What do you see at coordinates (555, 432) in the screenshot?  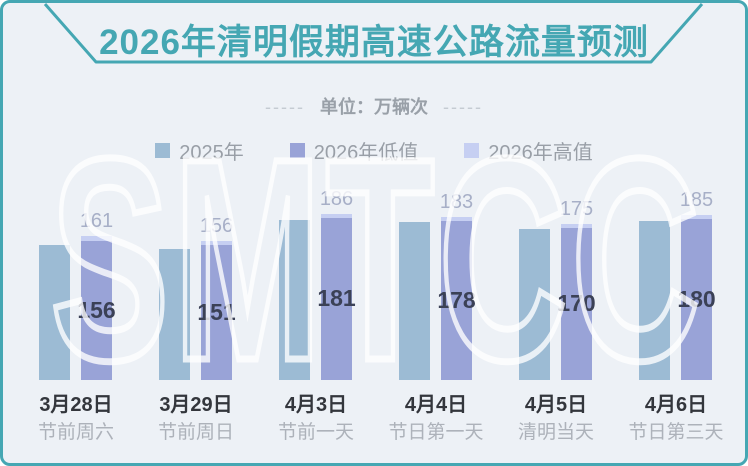 I see `category-note: 清明当天` at bounding box center [555, 432].